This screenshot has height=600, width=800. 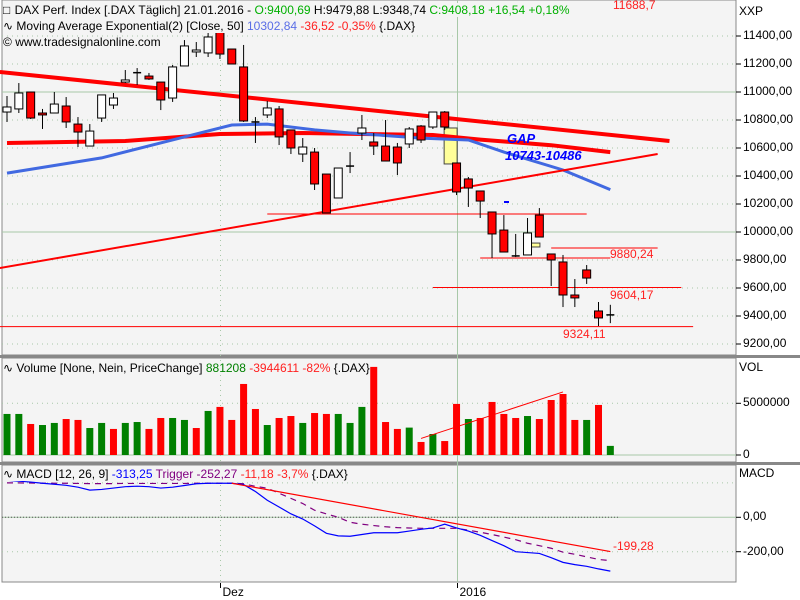 What do you see at coordinates (549, 10) in the screenshot?
I see `change-pct: +0,18%` at bounding box center [549, 10].